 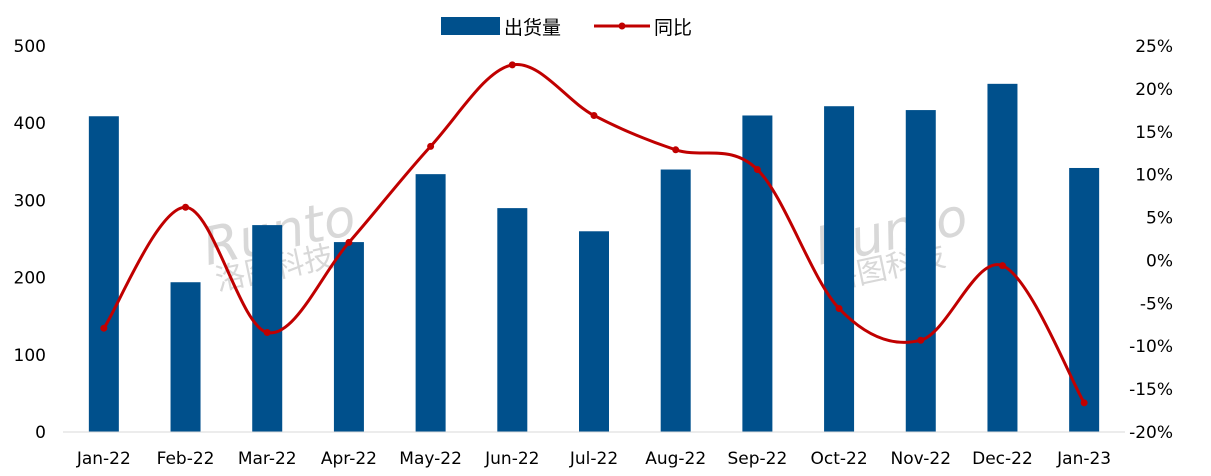 I want to click on x-tick-label: Mar-22, so click(x=267, y=459).